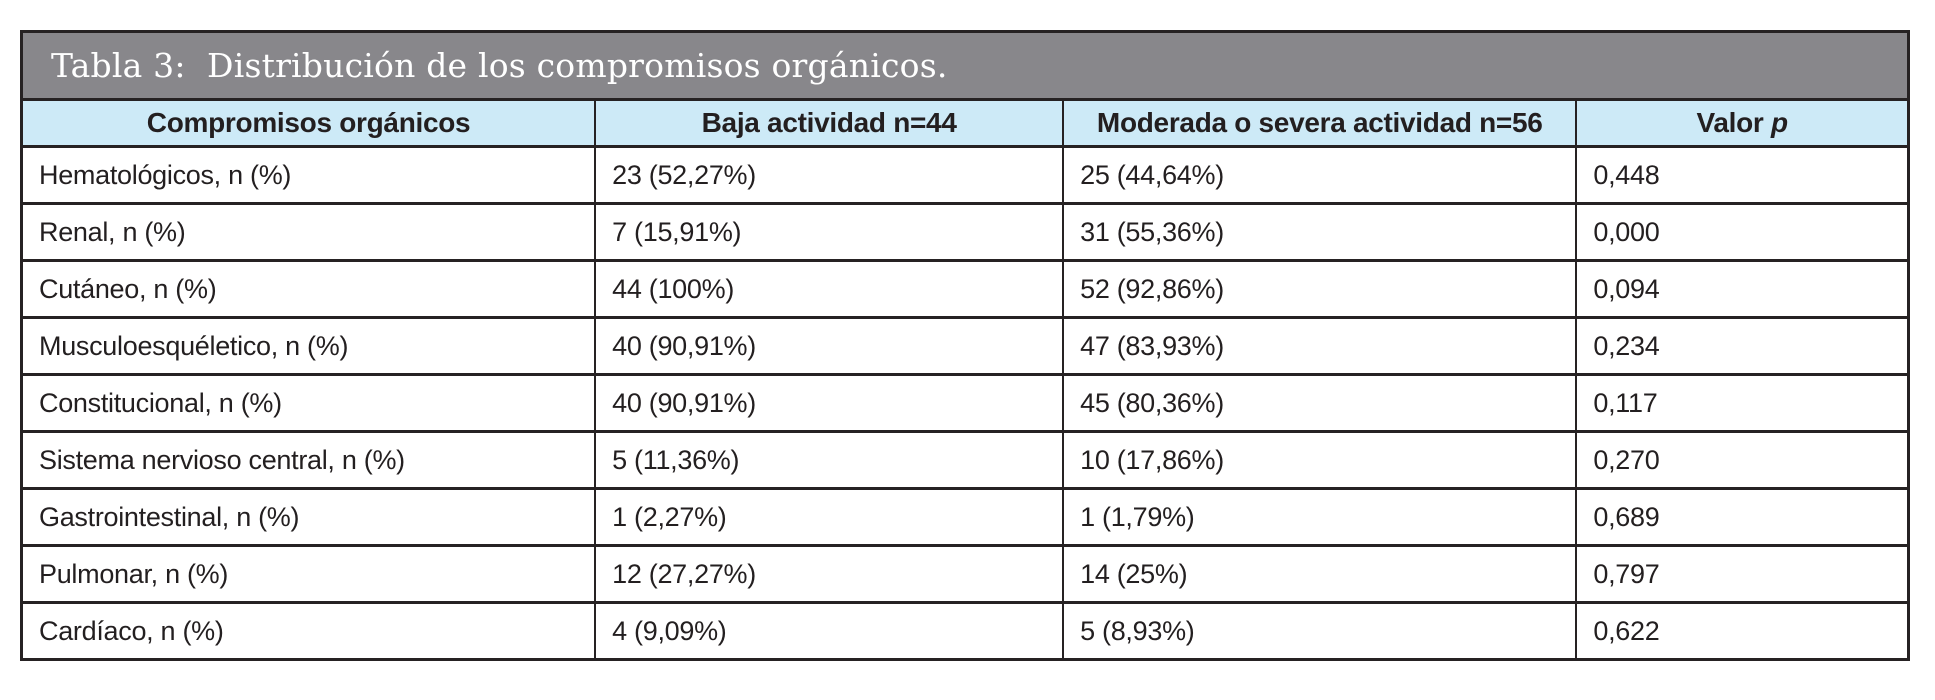 This screenshot has height=700, width=1935. What do you see at coordinates (308, 460) in the screenshot?
I see `row-label-cell: Sistema nervioso central, n (%)` at bounding box center [308, 460].